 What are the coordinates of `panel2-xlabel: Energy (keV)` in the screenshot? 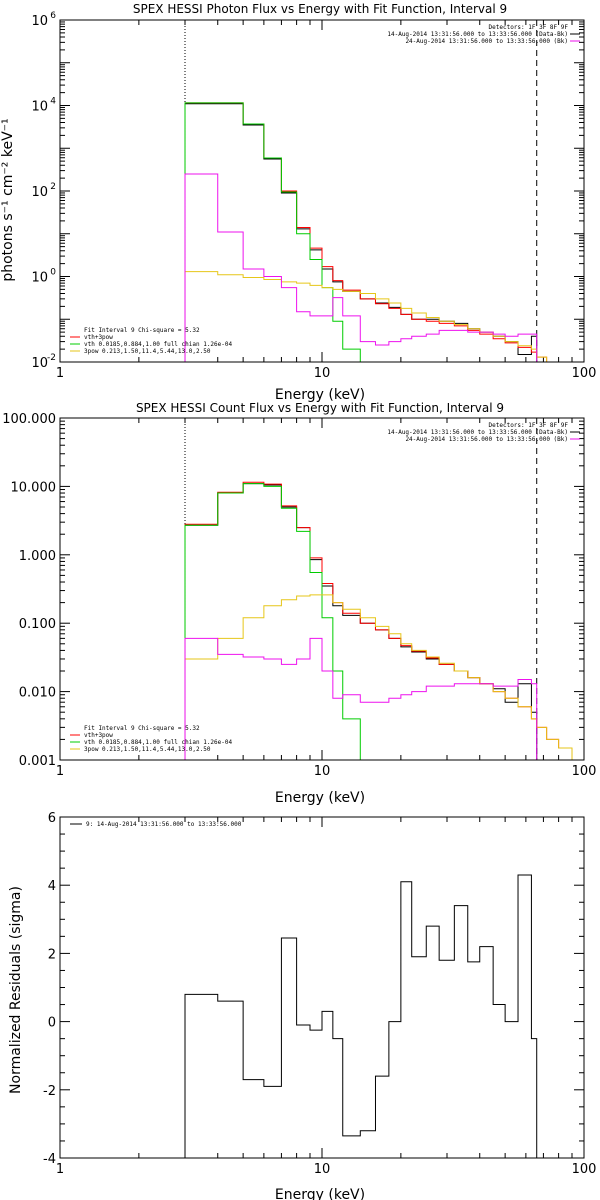 It's located at (320, 798).